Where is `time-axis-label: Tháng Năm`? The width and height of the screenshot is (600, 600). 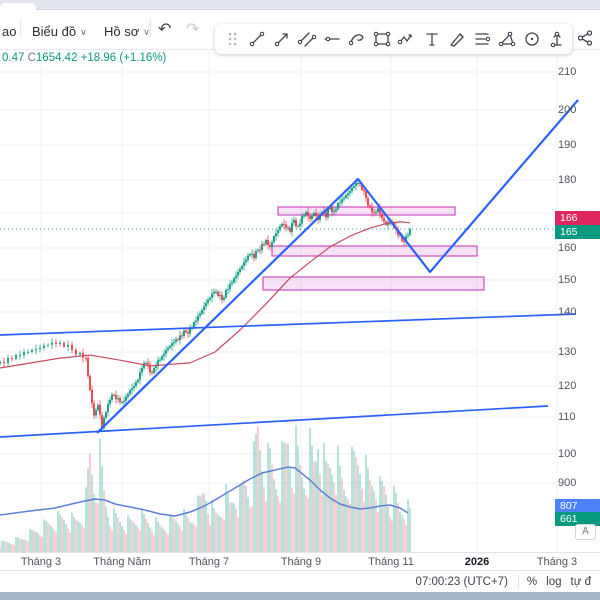
time-axis-label: Tháng Năm is located at coordinates (122, 562).